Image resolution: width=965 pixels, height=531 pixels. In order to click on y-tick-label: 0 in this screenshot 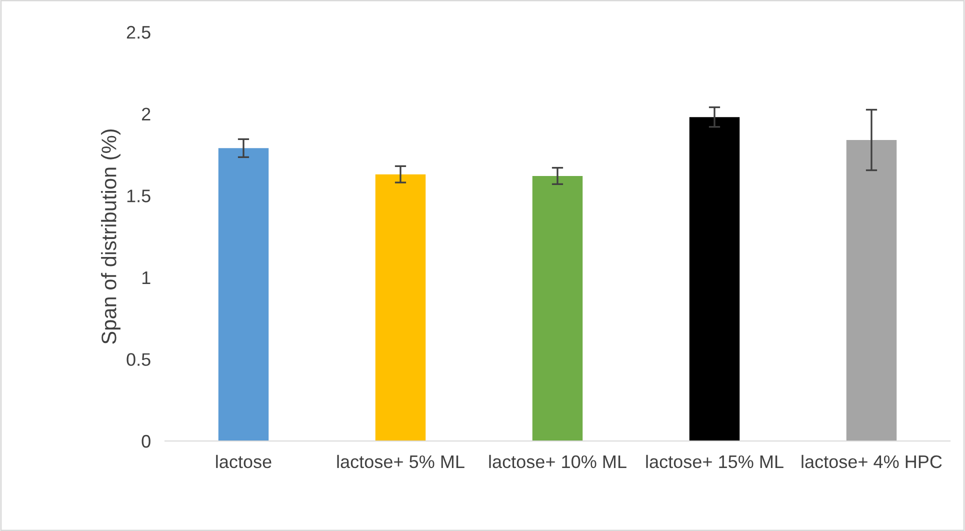, I will do `click(146, 441)`.